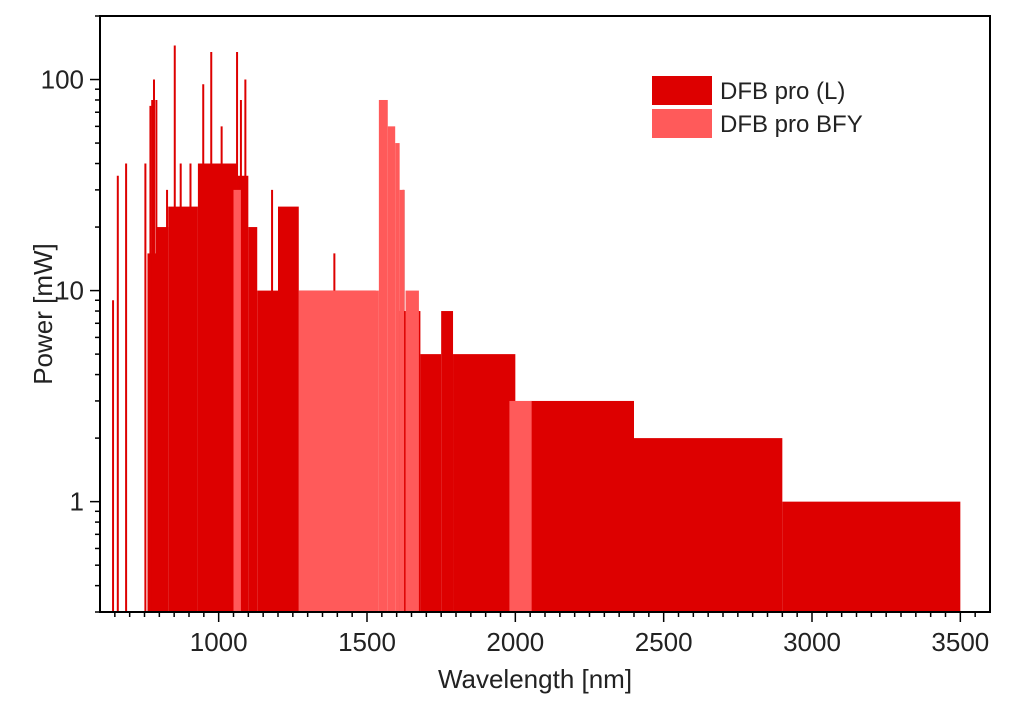  I want to click on y-axis: 1 10 100, so click(70, 314).